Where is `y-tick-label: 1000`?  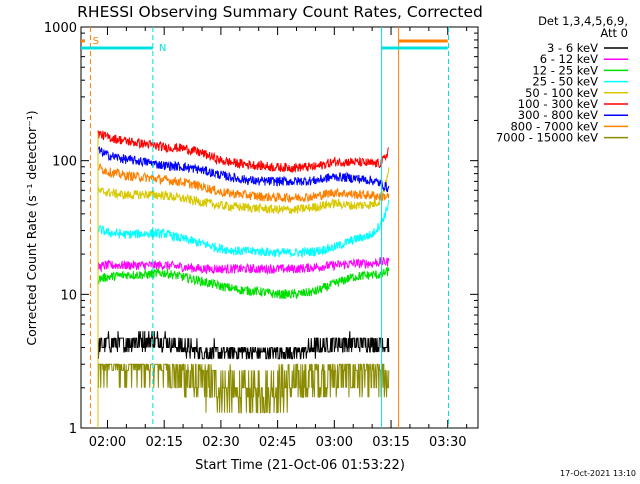
y-tick-label: 1000 is located at coordinates (60, 28).